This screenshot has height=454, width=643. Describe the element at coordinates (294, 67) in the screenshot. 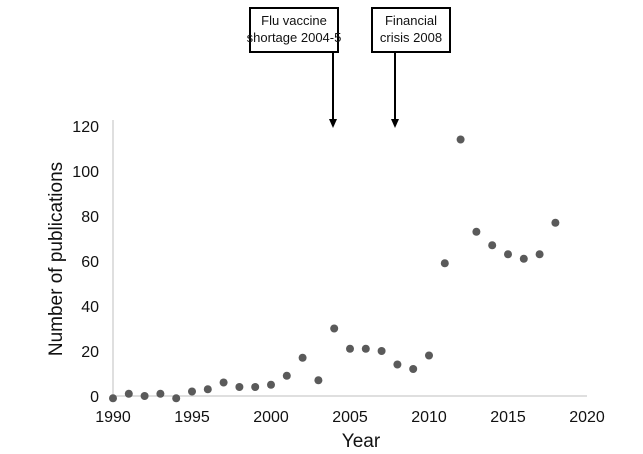

I see `annotation: Flu vaccine shortage 2004-5` at that location.